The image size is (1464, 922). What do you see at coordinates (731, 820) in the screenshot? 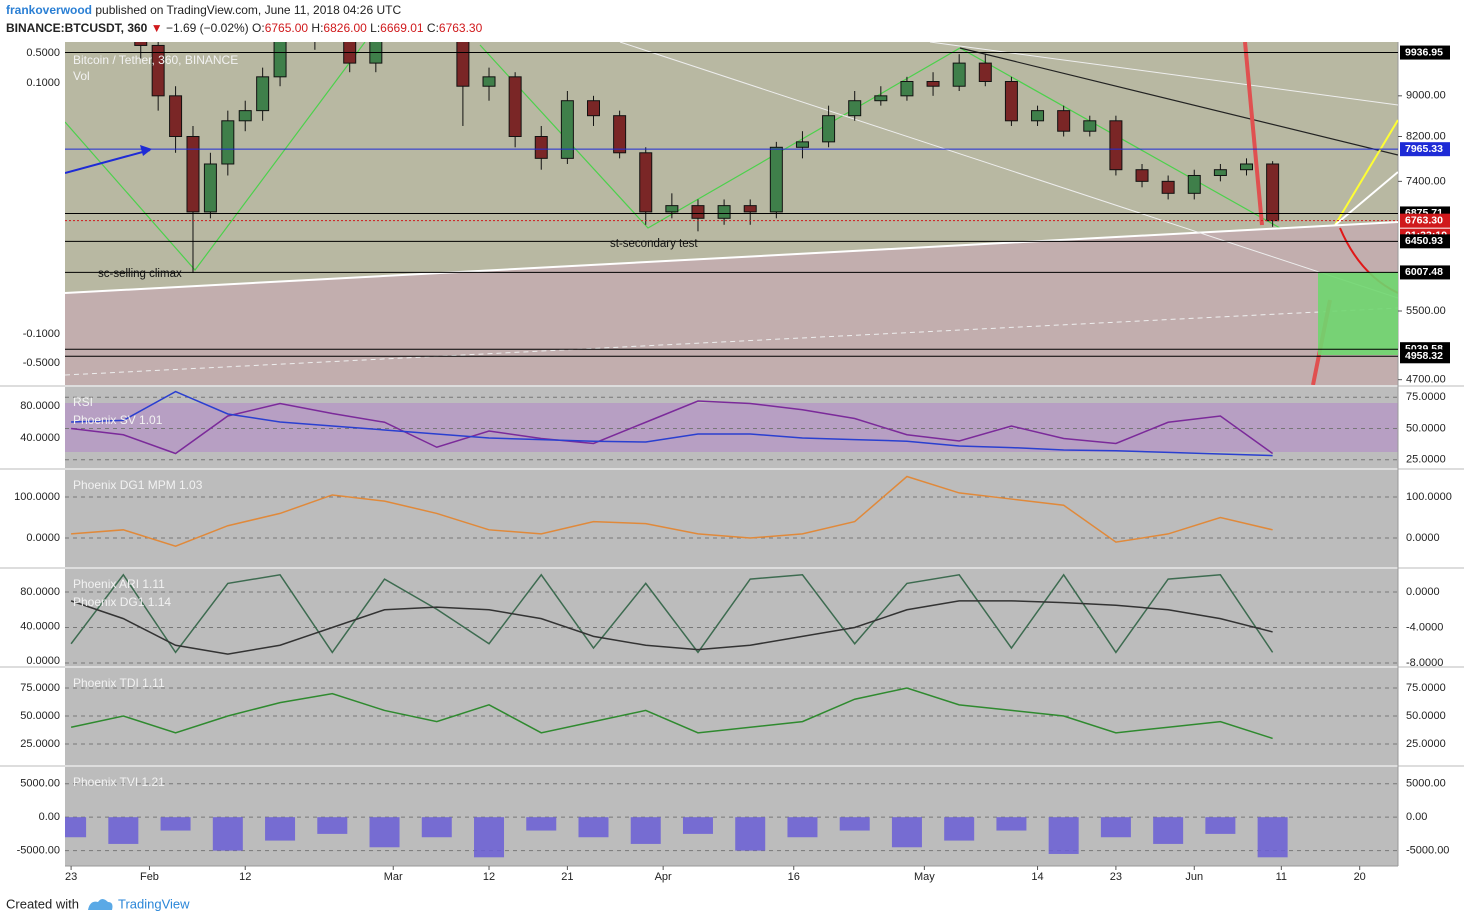
I see `tvi-panel` at bounding box center [731, 820].